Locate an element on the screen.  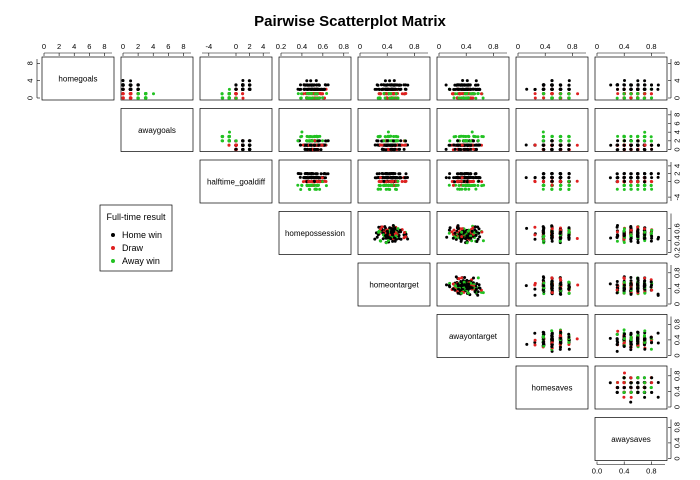
panel-points-homesaves-vs-awaysaves is located at coordinates (634, 387).